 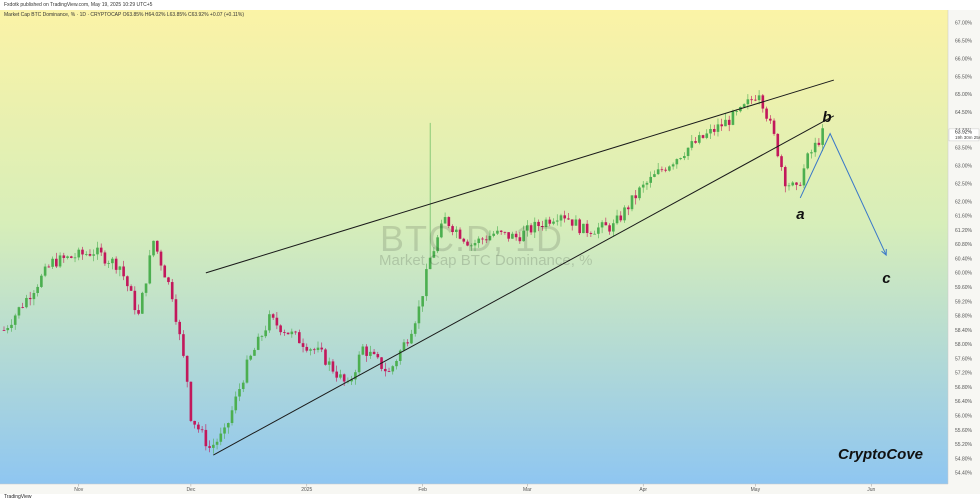 I want to click on last-price-label: 63.92%, so click(x=964, y=132).